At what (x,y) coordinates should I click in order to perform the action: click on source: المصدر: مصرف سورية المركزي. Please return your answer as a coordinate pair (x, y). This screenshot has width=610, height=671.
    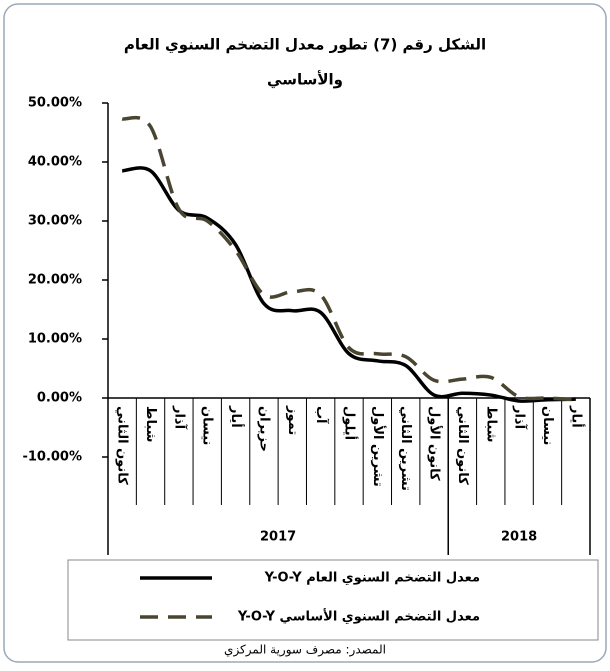
    Looking at the image, I should click on (305, 650).